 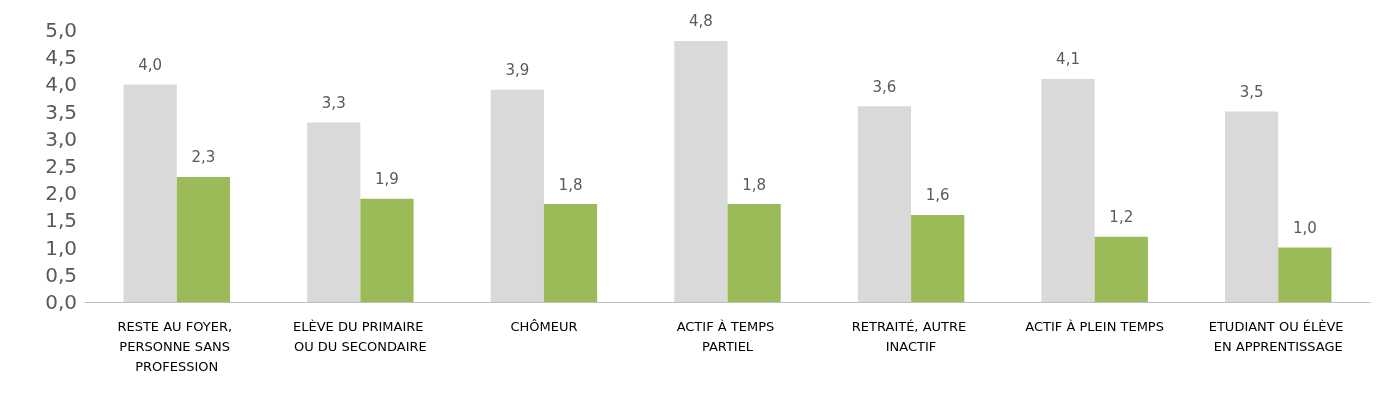 I want to click on x-tick-label: ACTIF À TEMPS PARTIEL, so click(x=727, y=336).